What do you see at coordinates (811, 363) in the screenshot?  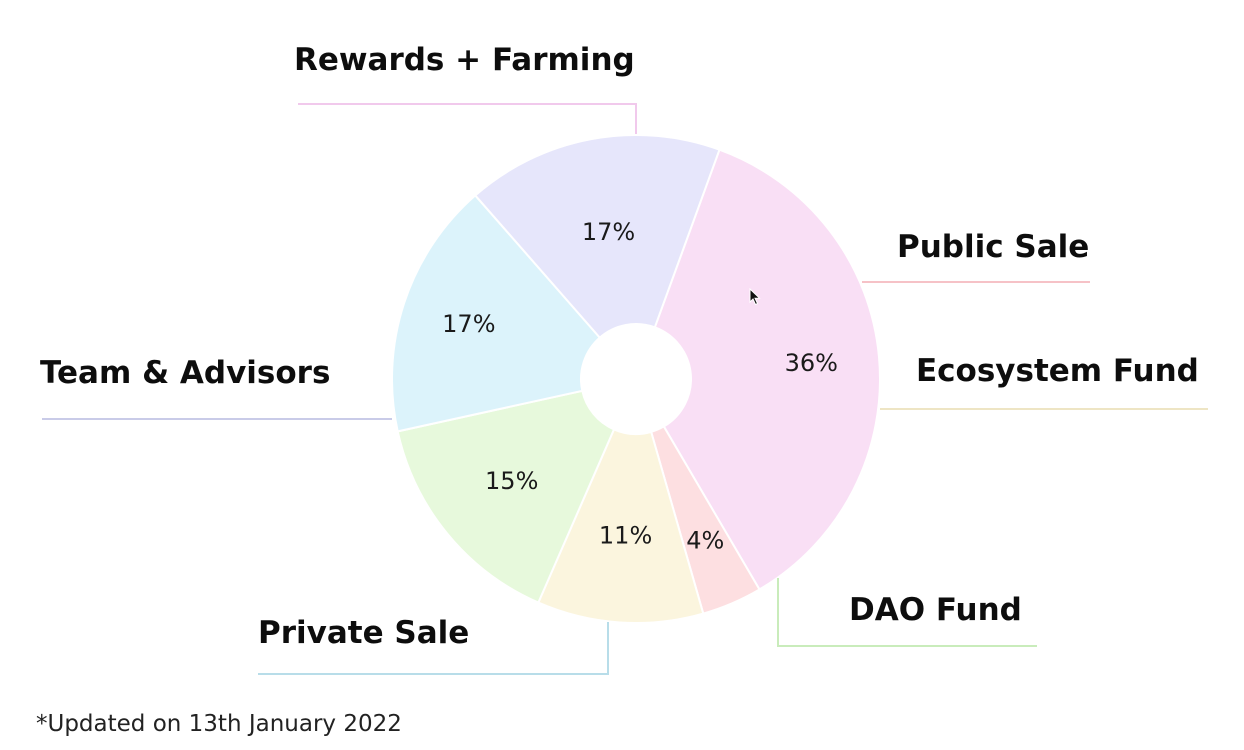 I see `value-label-rewards-farming: 36%` at bounding box center [811, 363].